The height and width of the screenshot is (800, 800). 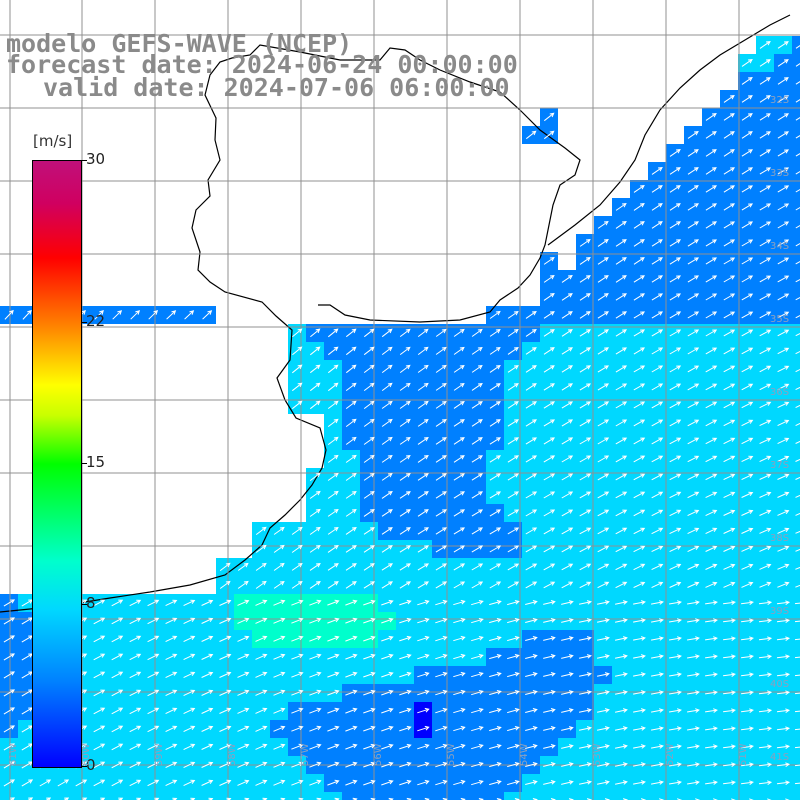 I want to click on colorbar-tick-label: 22, so click(x=96, y=320).